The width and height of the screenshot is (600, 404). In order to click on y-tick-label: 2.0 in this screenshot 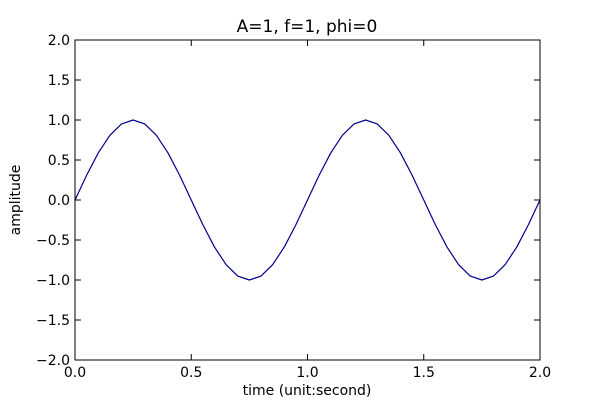, I will do `click(59, 41)`.